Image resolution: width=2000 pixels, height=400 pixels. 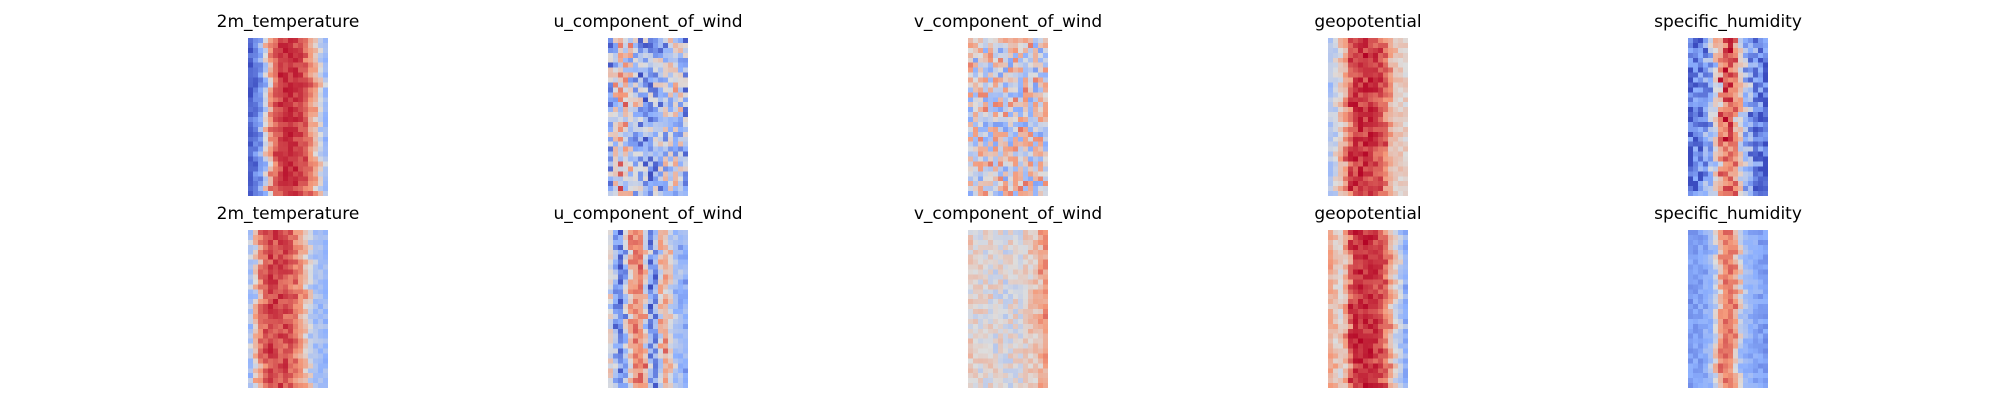 What do you see at coordinates (1368, 214) in the screenshot?
I see `panel-title: geopotential` at bounding box center [1368, 214].